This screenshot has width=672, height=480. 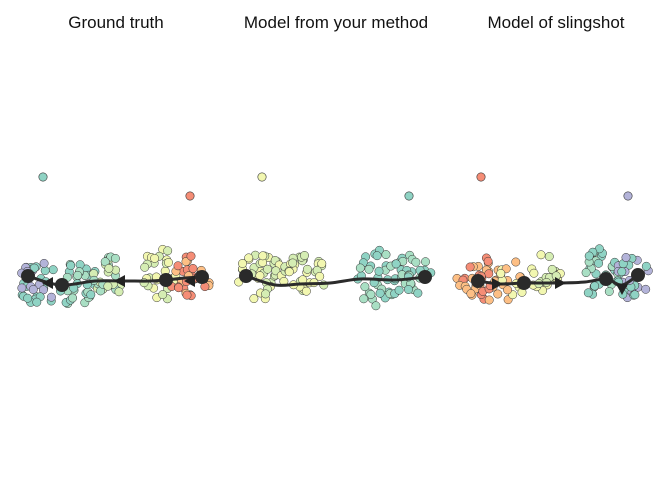 I want to click on panel-title-model-slingshot: Model of slingshot, so click(x=555, y=22).